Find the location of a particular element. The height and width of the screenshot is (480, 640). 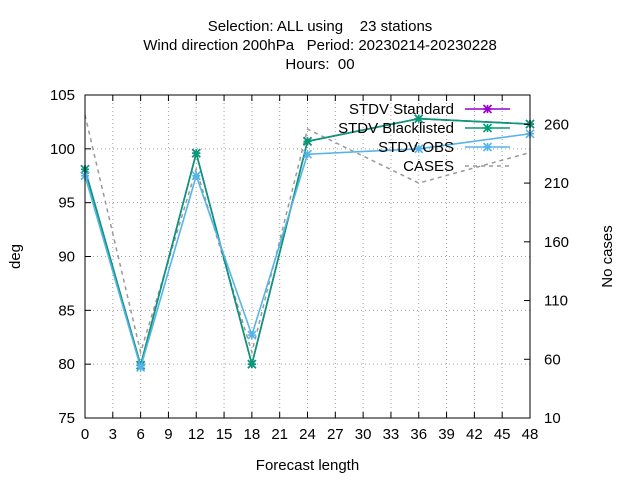

x-tick-label: 18 is located at coordinates (252, 434).